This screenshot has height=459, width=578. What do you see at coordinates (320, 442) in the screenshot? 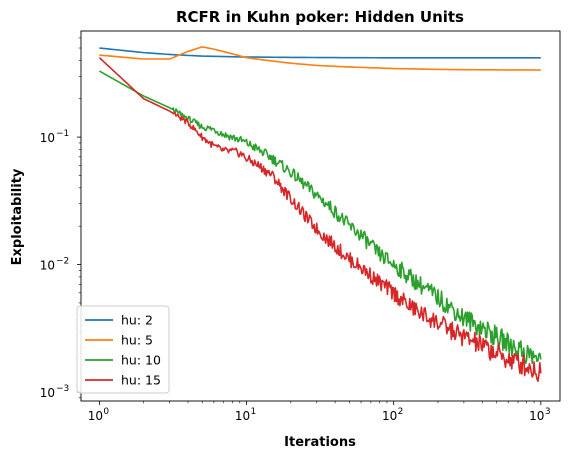
I see `x-axis-label: Iterations` at bounding box center [320, 442].